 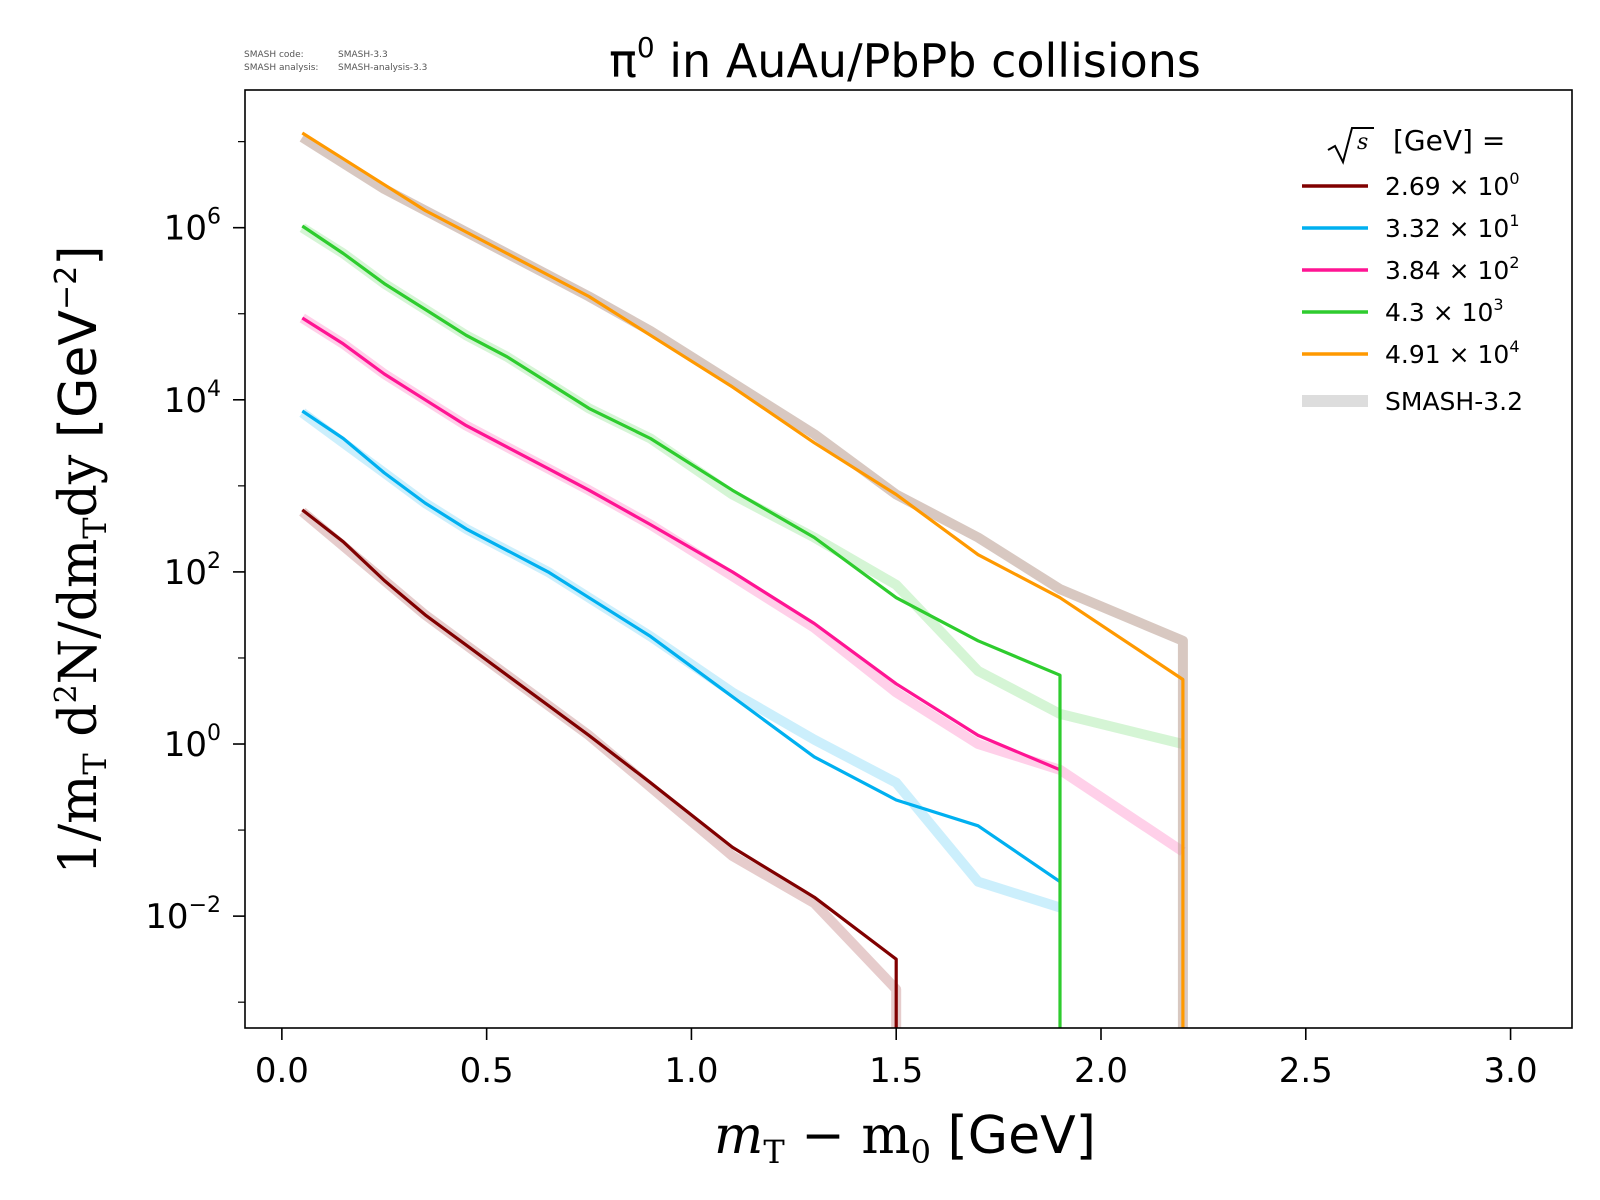 I want to click on x-tick-label-2: 1.0, so click(x=691, y=1071).